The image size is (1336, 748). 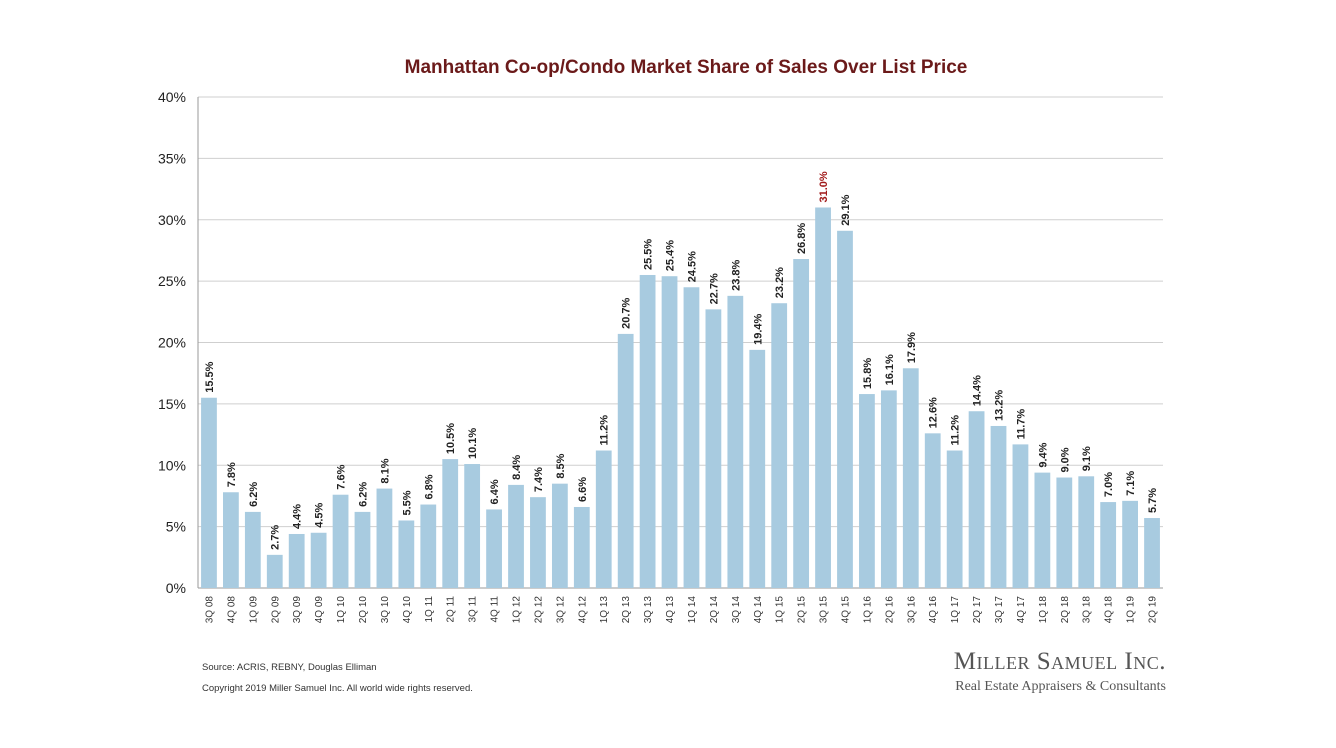 I want to click on data-label: 13.2%, so click(x=1000, y=405).